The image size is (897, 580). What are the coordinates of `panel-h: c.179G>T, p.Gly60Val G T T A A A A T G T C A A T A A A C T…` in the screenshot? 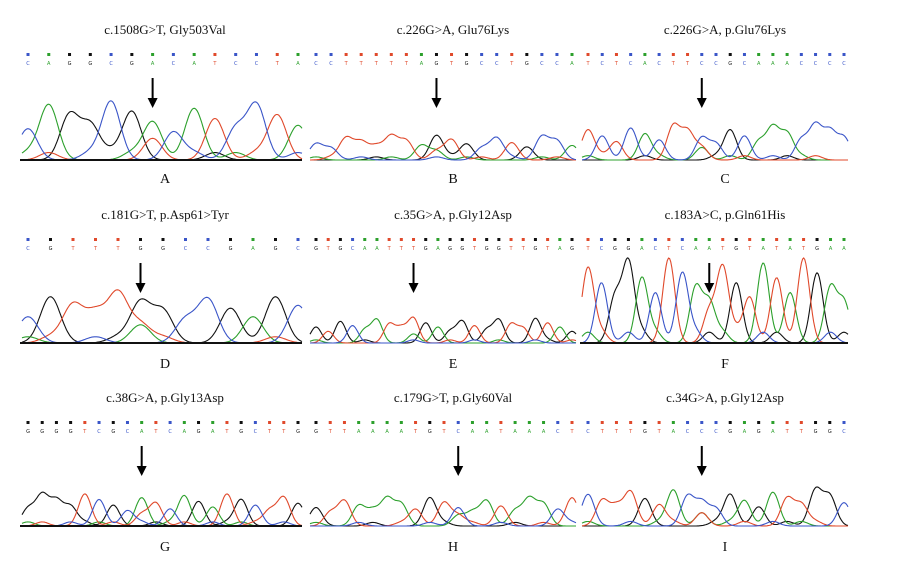 It's located at (453, 485).